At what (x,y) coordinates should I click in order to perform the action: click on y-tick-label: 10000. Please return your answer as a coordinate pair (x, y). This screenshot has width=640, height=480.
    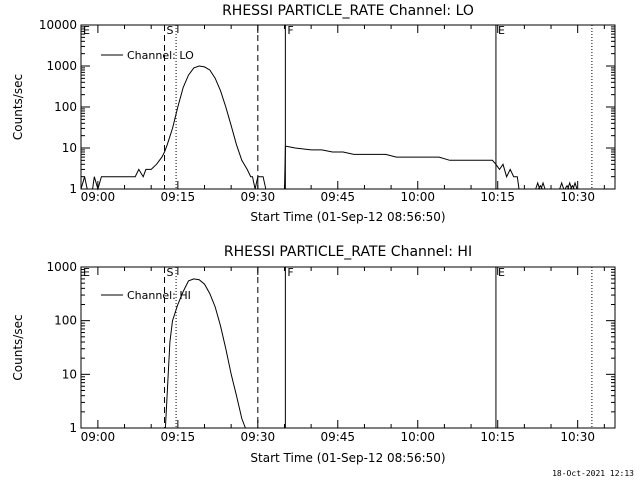
    Looking at the image, I should click on (58, 25).